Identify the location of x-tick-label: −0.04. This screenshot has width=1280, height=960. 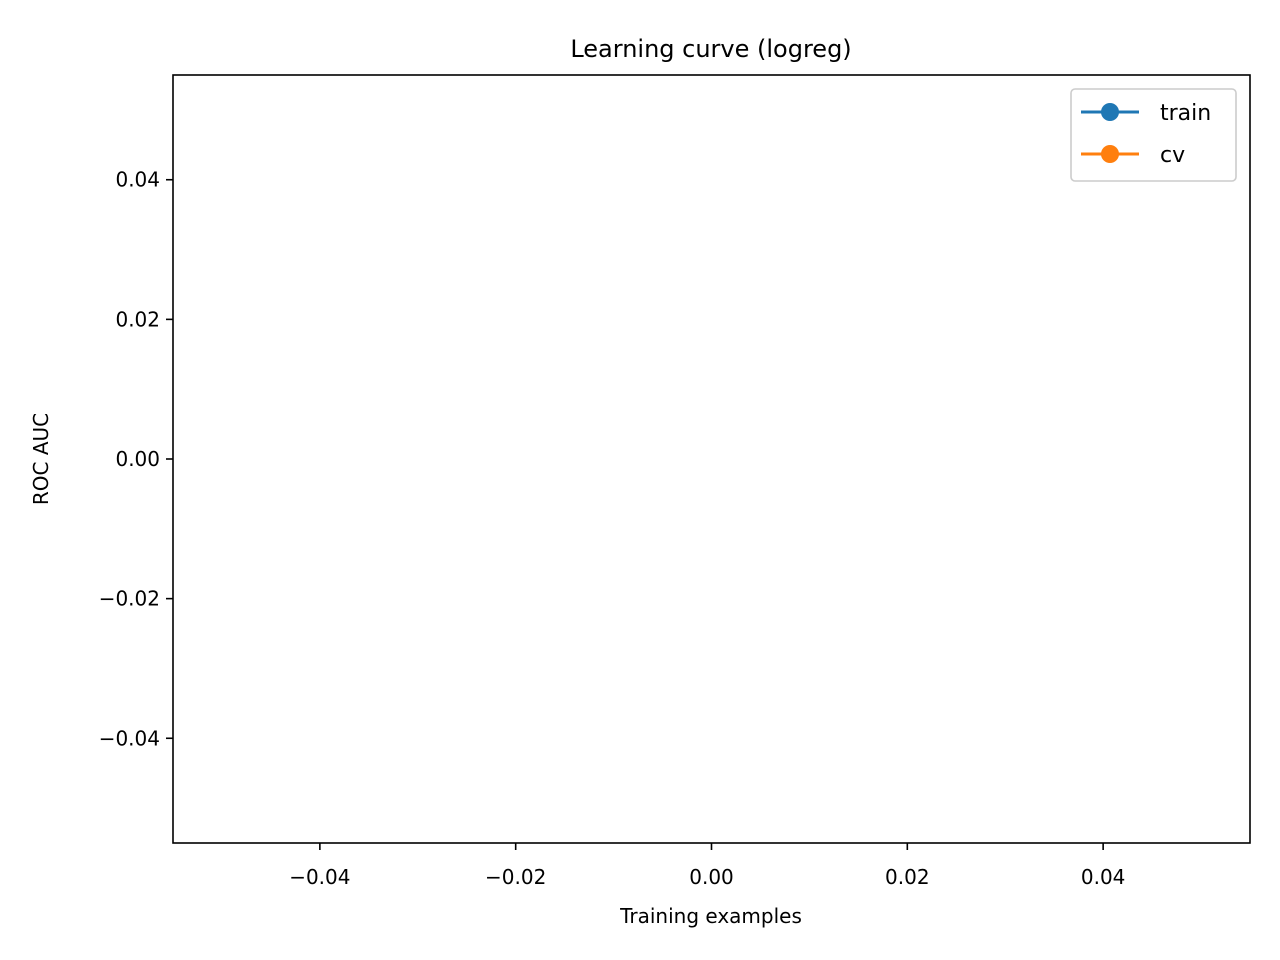
(319, 877).